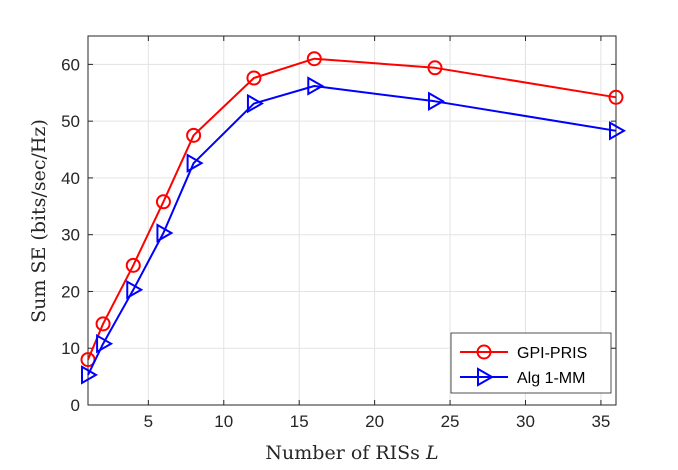  What do you see at coordinates (299, 421) in the screenshot?
I see `x-tick-label: 15` at bounding box center [299, 421].